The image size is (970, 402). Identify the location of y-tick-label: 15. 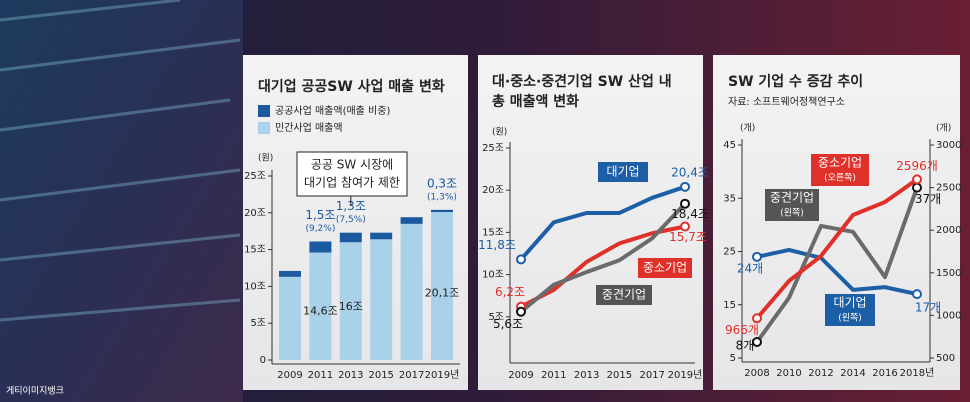
(729, 305).